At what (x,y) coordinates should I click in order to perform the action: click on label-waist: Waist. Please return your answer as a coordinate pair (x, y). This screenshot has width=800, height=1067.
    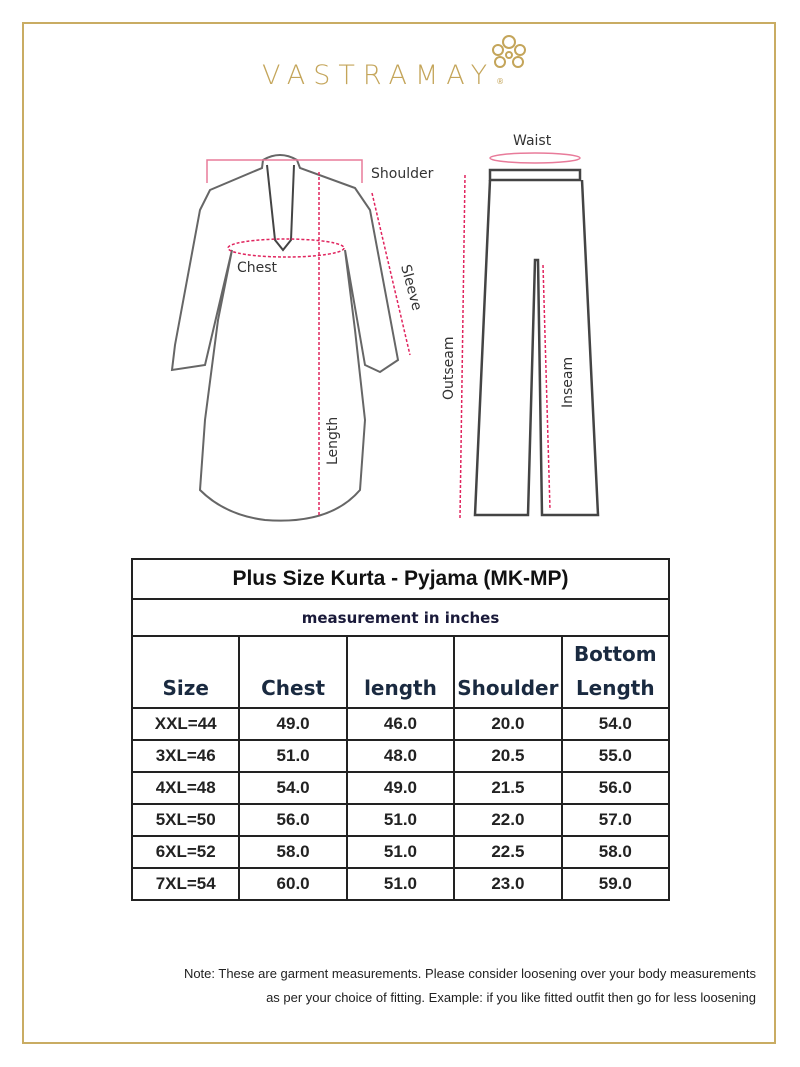
    Looking at the image, I should click on (532, 141).